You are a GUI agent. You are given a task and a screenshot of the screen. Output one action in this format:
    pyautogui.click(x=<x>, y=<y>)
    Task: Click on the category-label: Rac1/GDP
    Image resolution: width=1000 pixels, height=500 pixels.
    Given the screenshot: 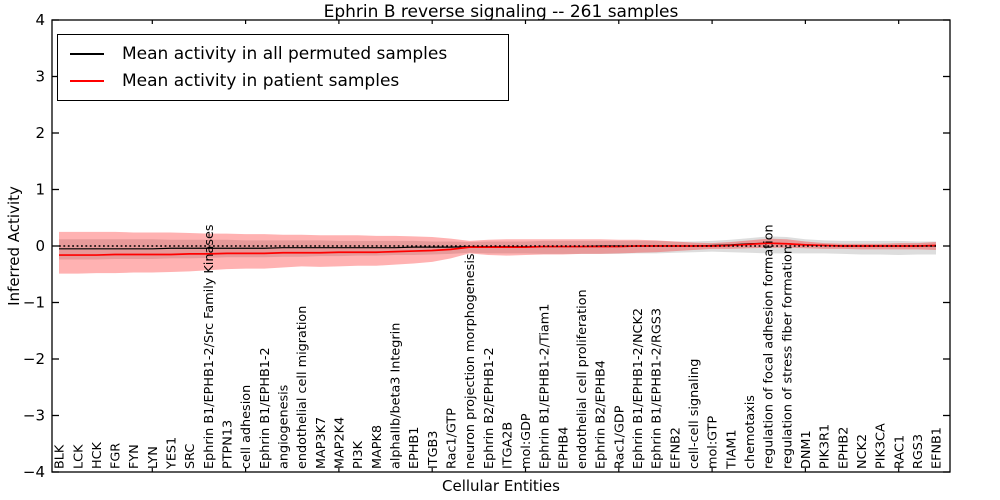 What is the action you would take?
    pyautogui.click(x=619, y=437)
    